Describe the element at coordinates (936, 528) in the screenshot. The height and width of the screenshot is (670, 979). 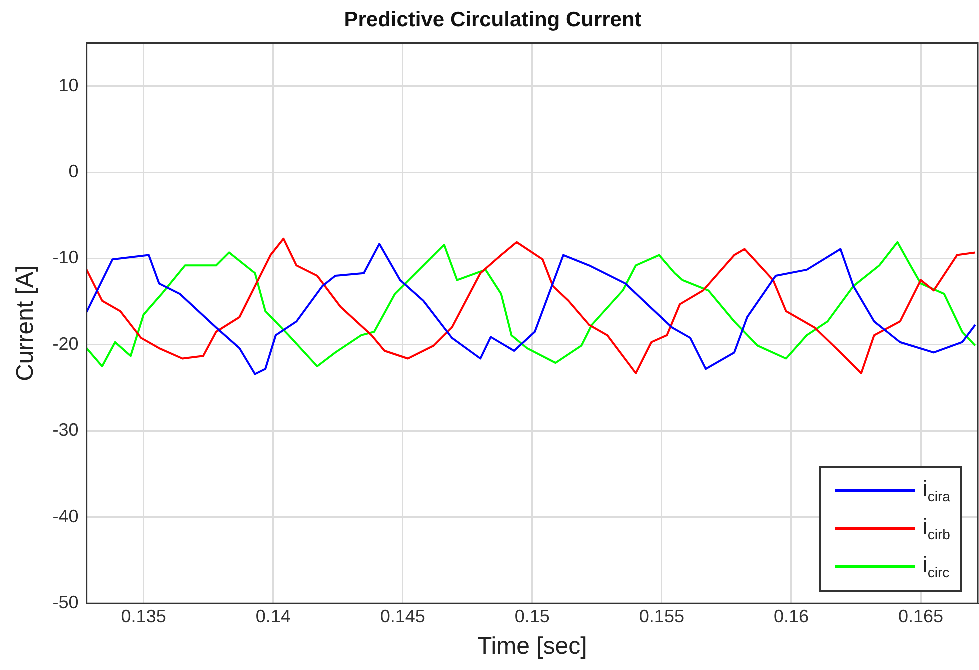
I see `legend-label: i$_{cirb}$` at that location.